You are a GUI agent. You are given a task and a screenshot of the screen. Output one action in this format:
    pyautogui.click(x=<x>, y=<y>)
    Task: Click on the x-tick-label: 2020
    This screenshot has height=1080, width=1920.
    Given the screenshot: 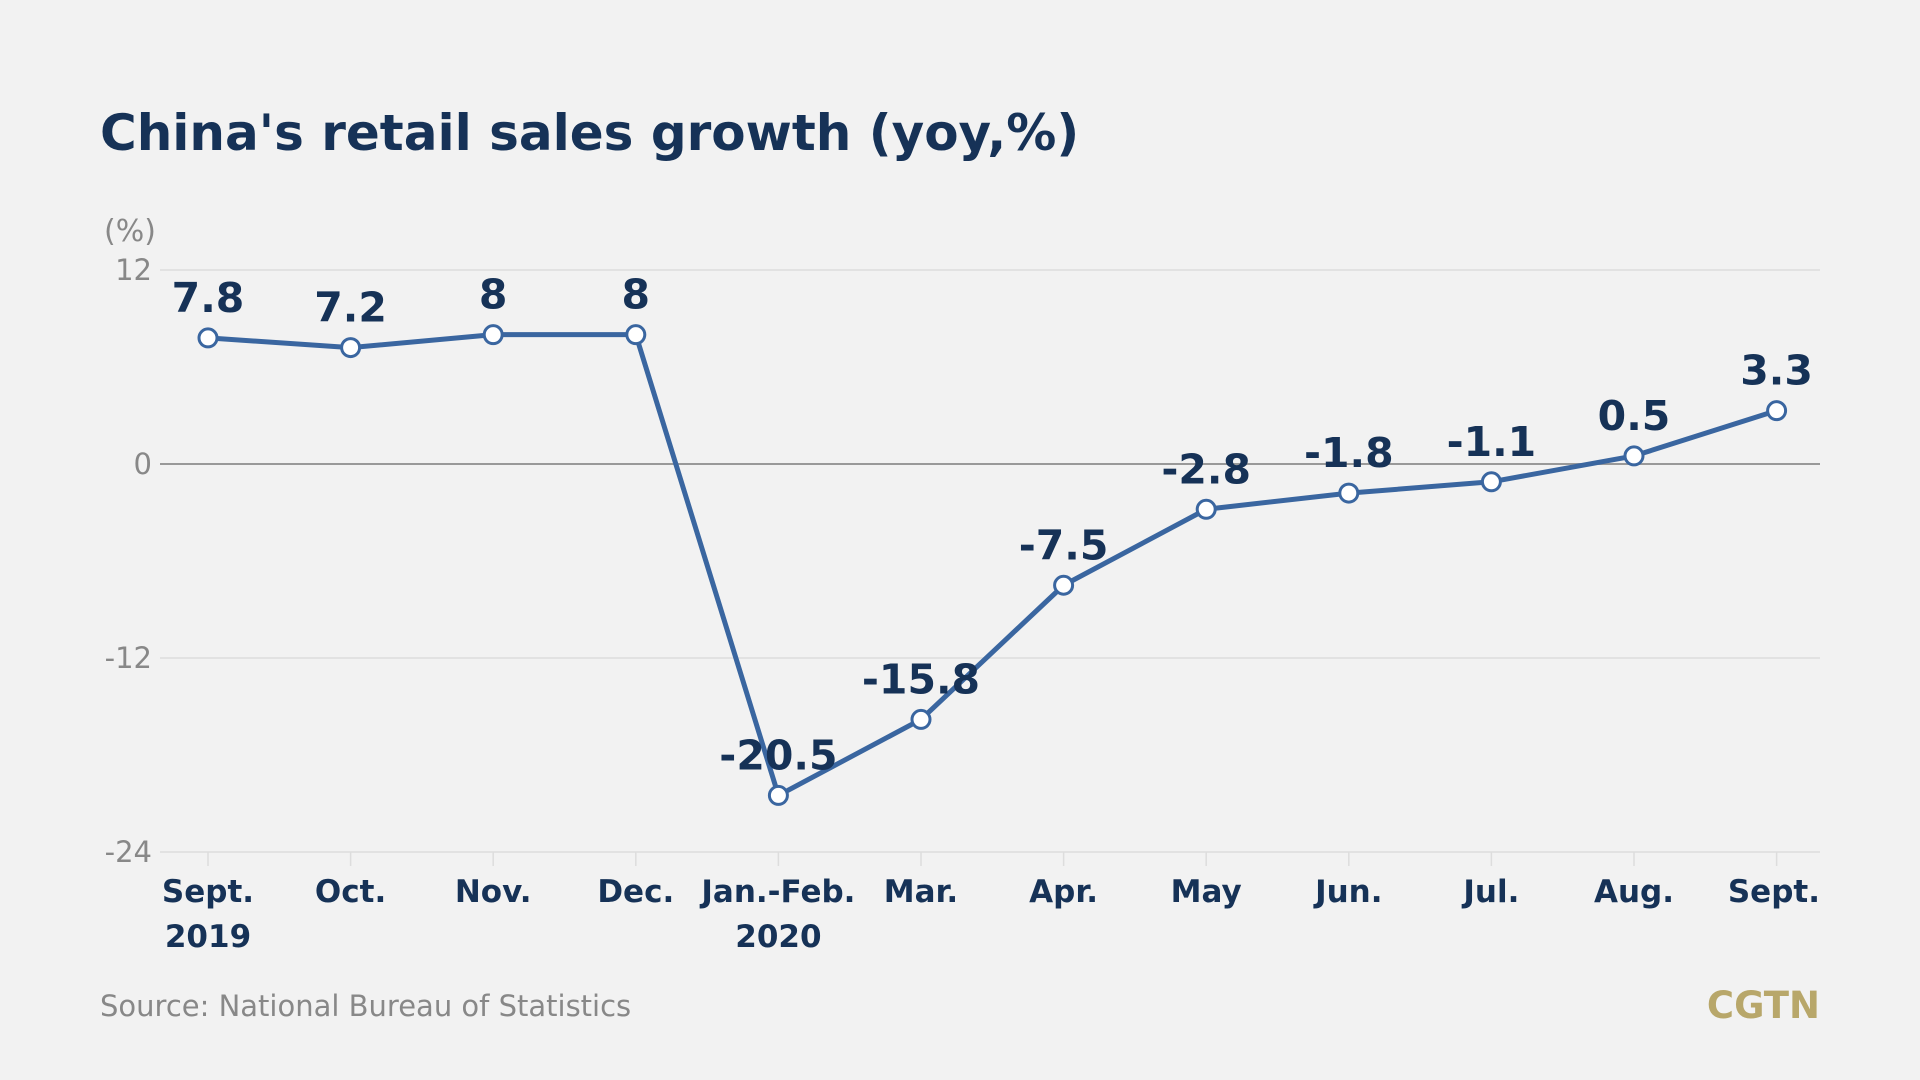 What is the action you would take?
    pyautogui.click(x=778, y=937)
    